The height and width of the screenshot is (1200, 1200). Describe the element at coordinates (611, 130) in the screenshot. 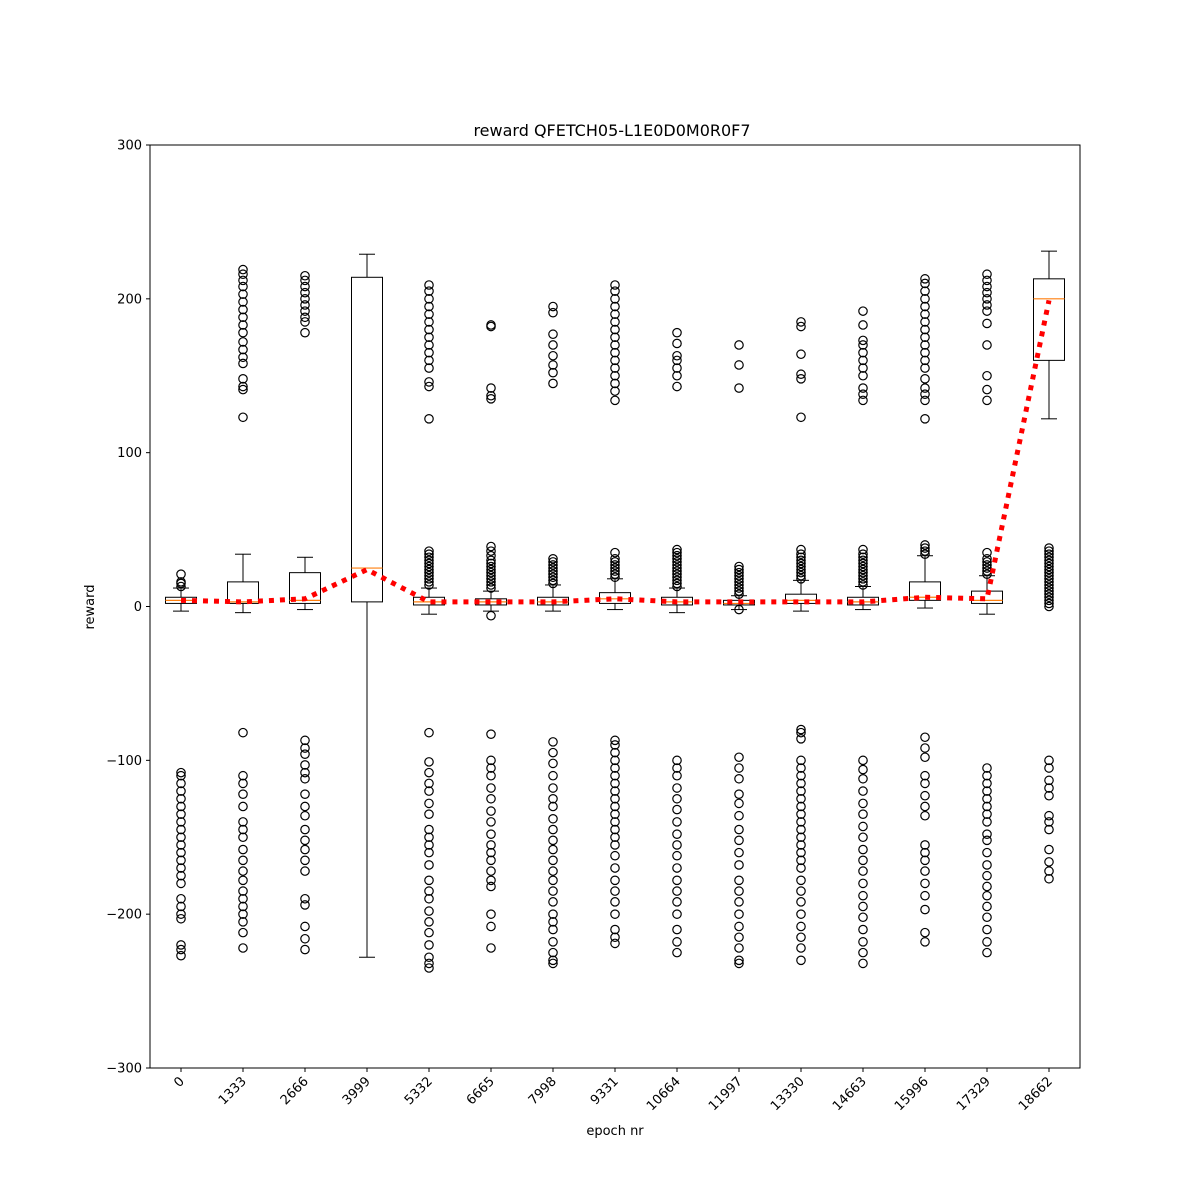

I see `chart-title: reward QFETCH05-L1E0D0M0R0F7` at that location.